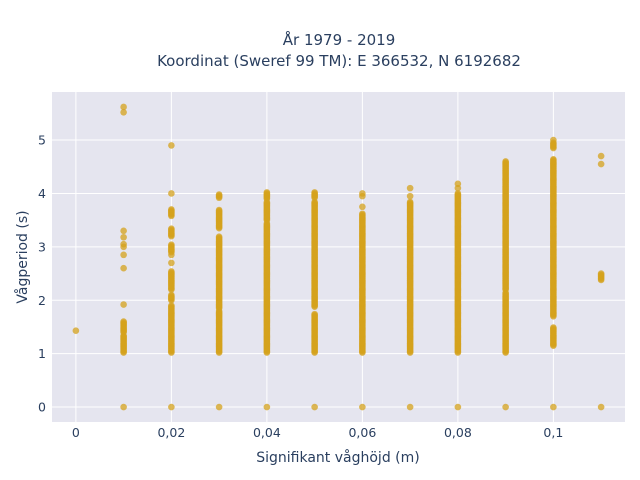 This screenshot has height=480, width=640. I want to click on x-tick-label: 0,02, so click(171, 432).